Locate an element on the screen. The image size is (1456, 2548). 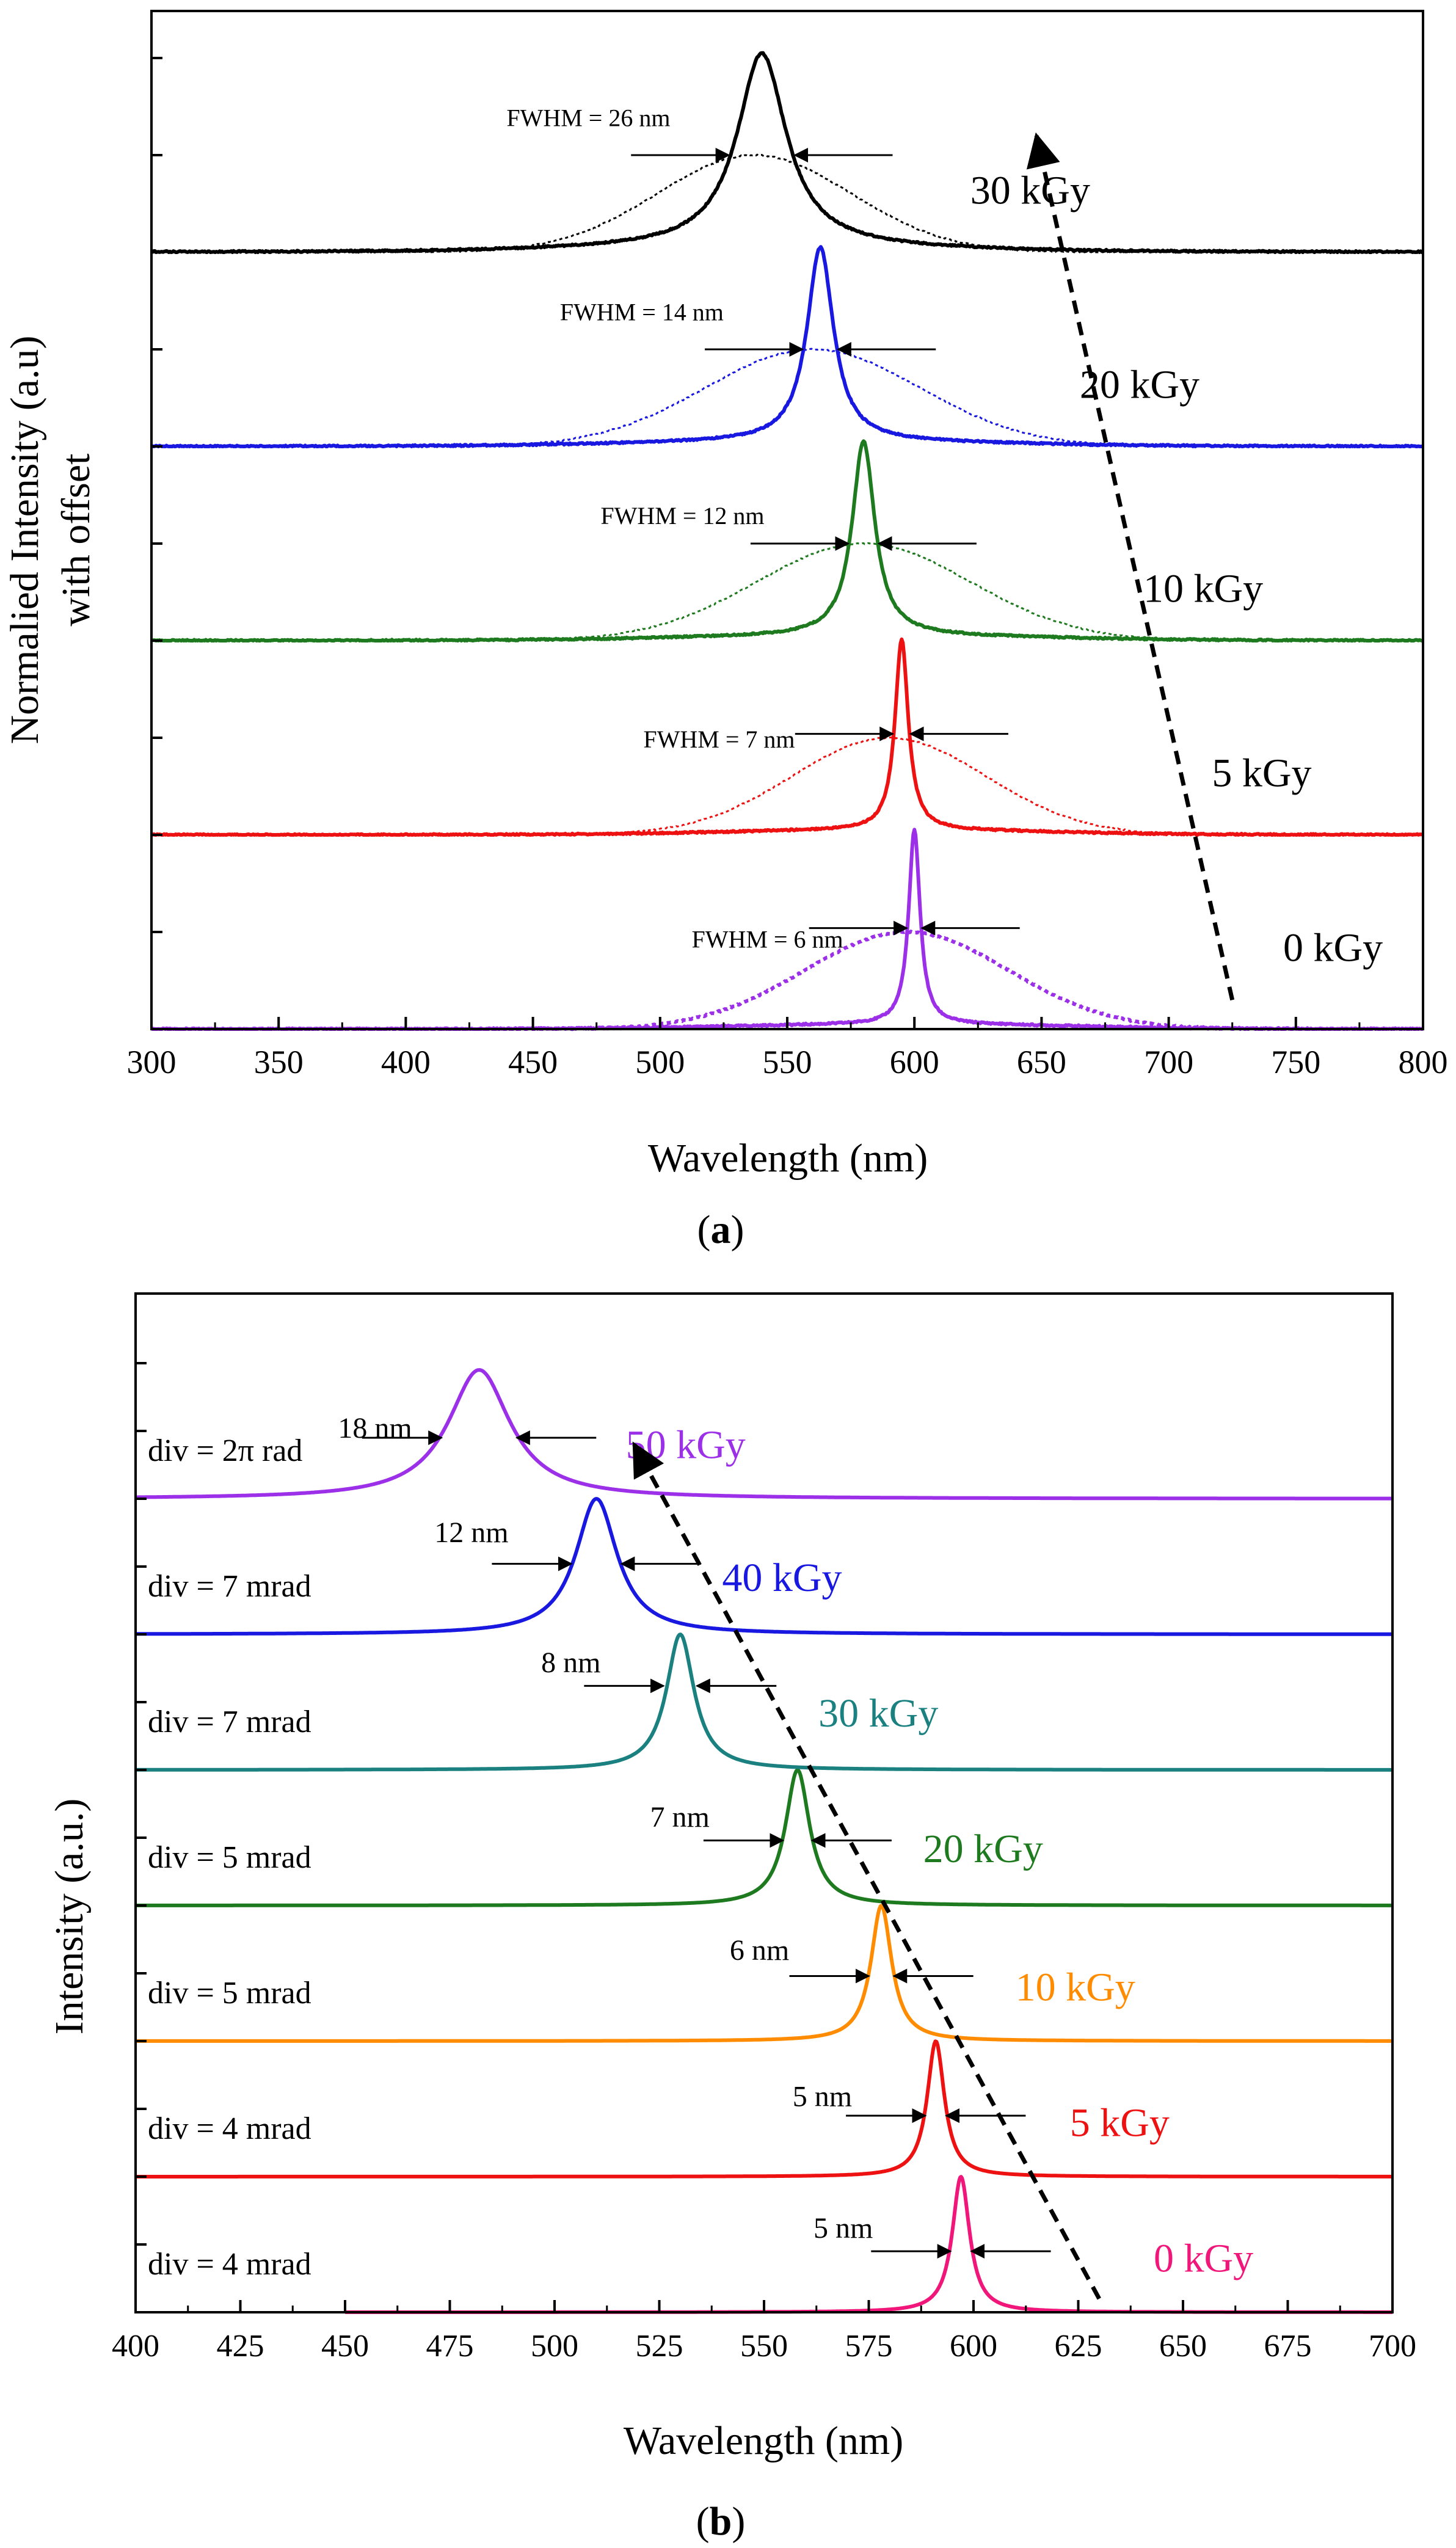
width-label-10-kgy: FWHM = 12 nm is located at coordinates (682, 516).